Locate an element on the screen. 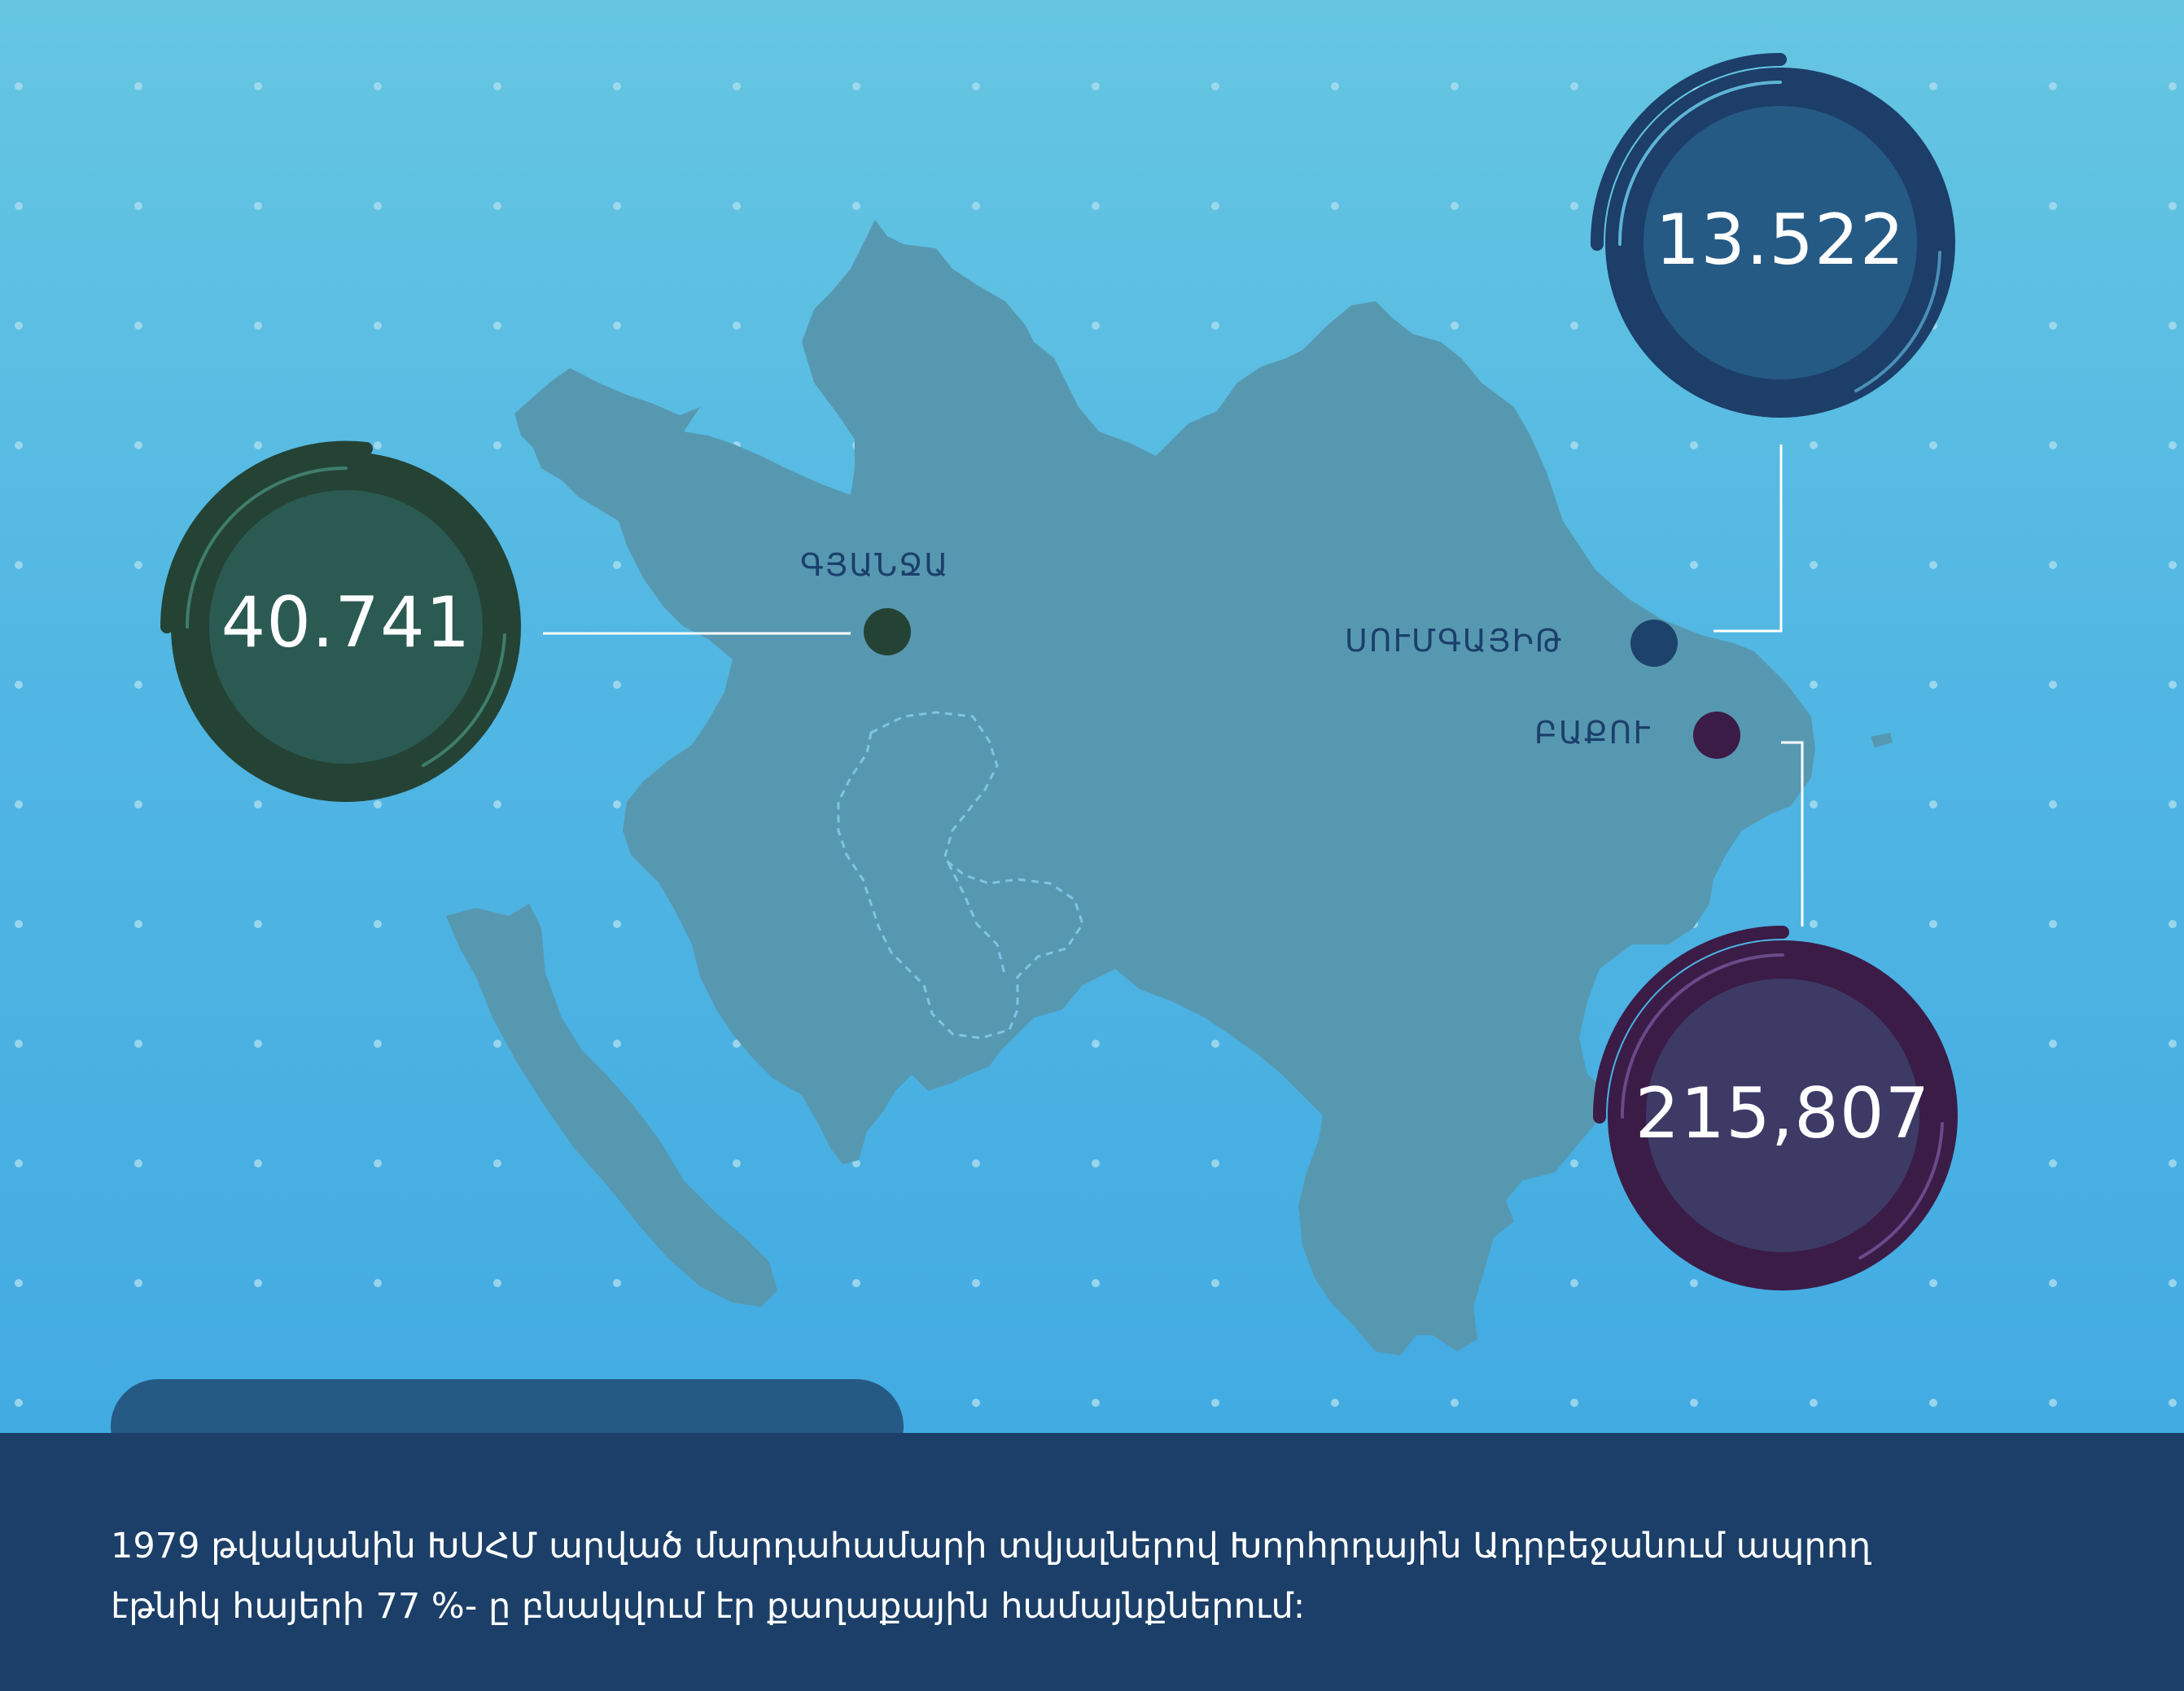  sumgait-label: ՍՈՒՄԳԱՅԻԹ is located at coordinates (1454, 641).